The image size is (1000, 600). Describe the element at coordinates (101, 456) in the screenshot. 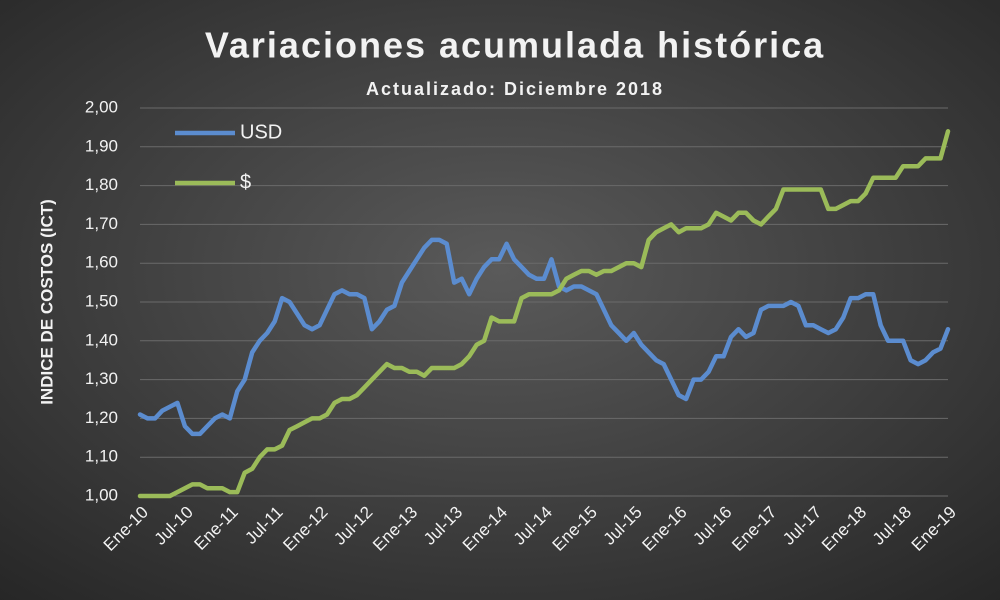

I see `y-tick-label: 1,10` at that location.